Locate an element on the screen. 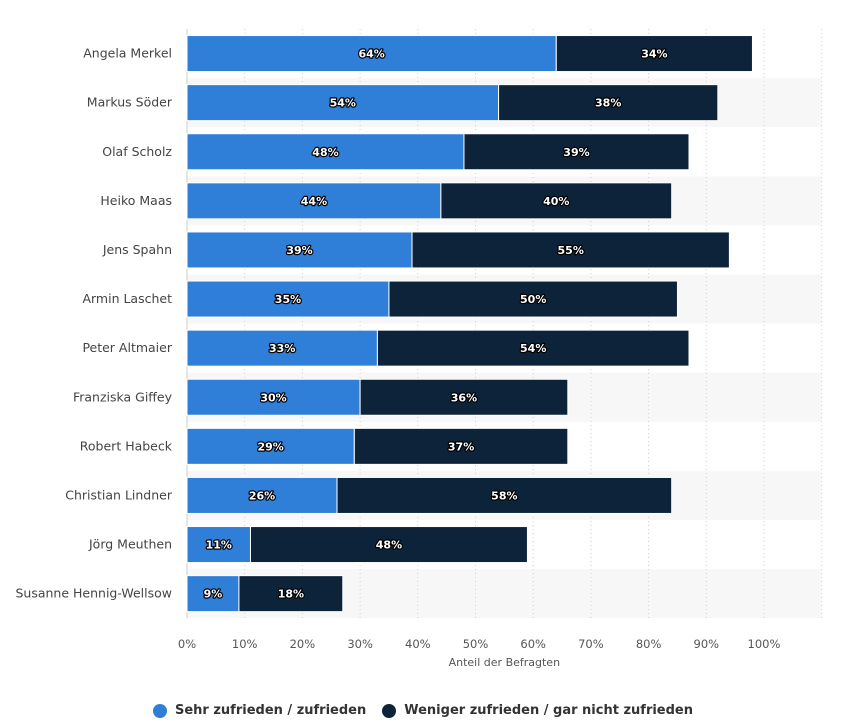 The image size is (846, 724). category-label: Peter Altmaier is located at coordinates (127, 347).